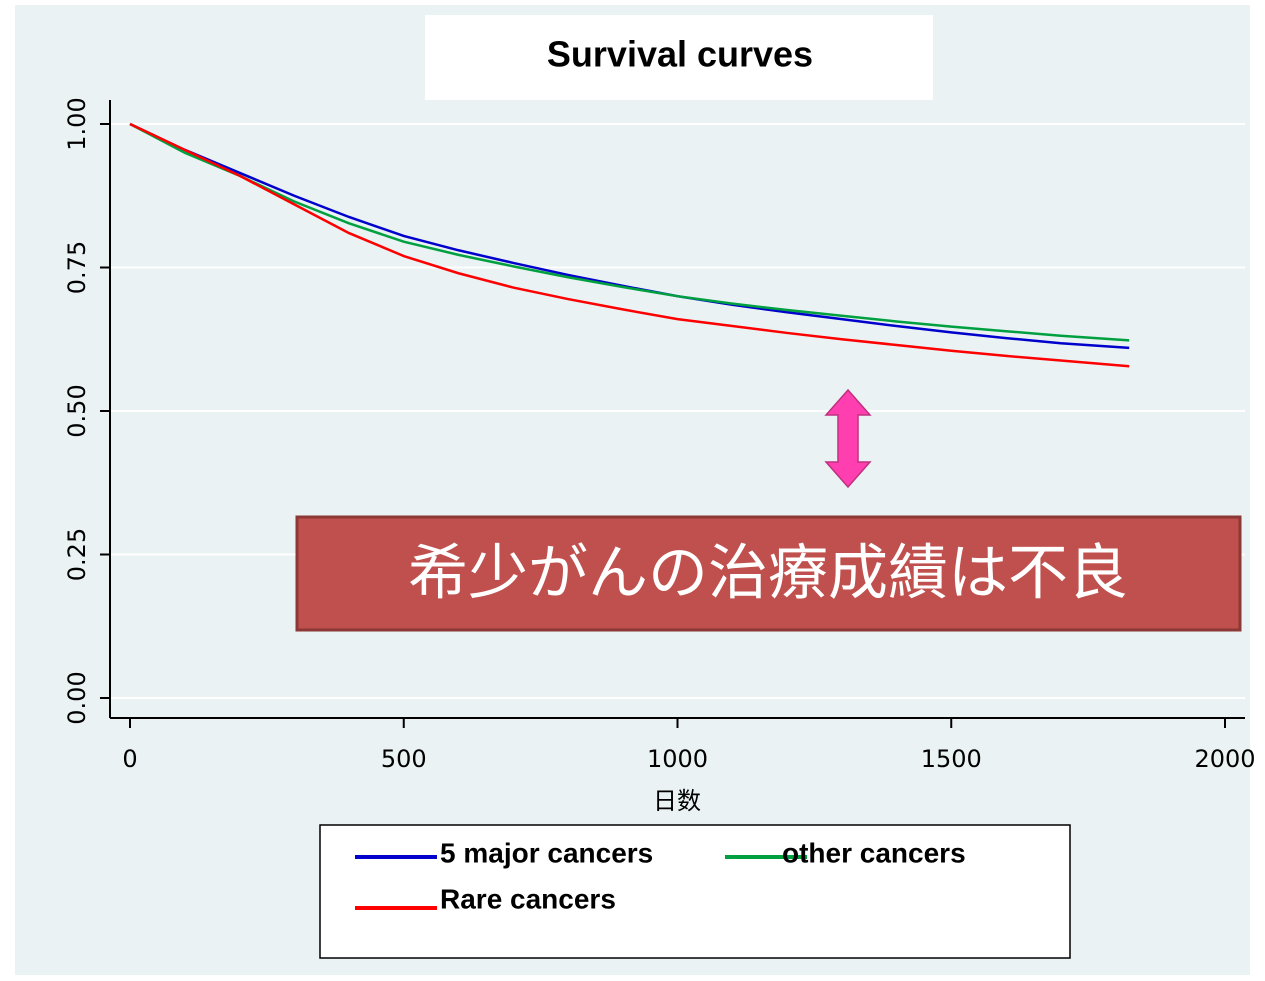 This screenshot has height=981, width=1265. I want to click on annotation: 希少がんの治療成績は不良, so click(768, 574).